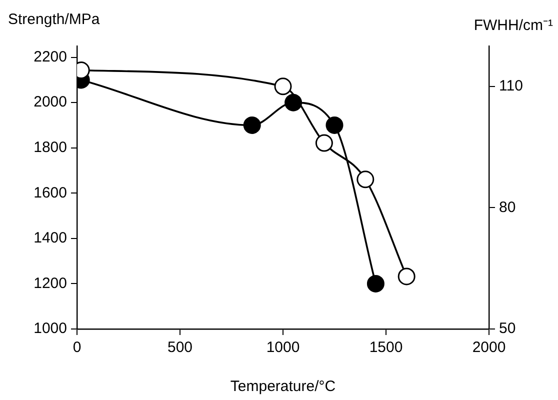 This screenshot has height=400, width=558. Describe the element at coordinates (489, 347) in the screenshot. I see `x-tick-label: 2000` at that location.